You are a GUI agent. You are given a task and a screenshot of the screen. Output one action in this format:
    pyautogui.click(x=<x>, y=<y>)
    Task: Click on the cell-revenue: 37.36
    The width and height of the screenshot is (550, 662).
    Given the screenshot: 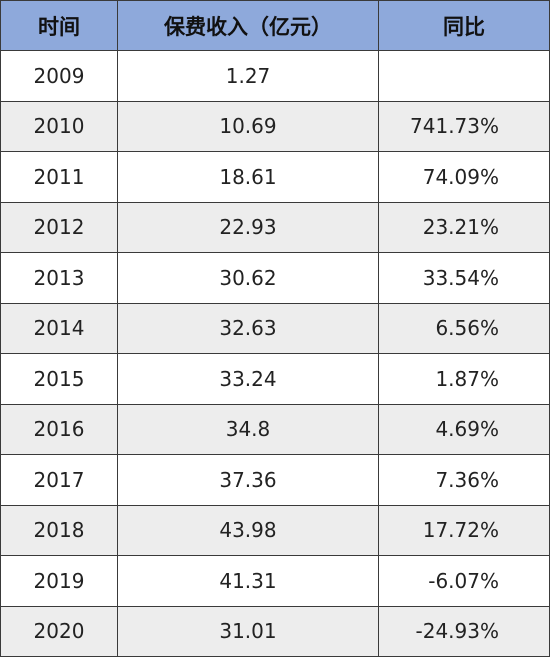 What is the action you would take?
    pyautogui.click(x=248, y=480)
    